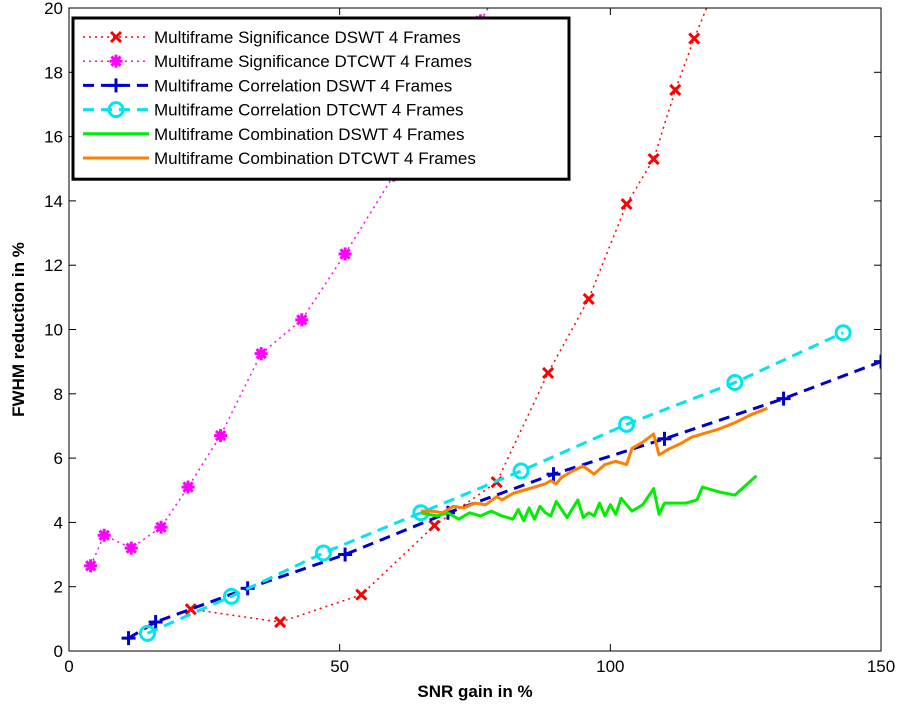 The height and width of the screenshot is (709, 901). I want to click on y-tick-label: 6, so click(58, 458).